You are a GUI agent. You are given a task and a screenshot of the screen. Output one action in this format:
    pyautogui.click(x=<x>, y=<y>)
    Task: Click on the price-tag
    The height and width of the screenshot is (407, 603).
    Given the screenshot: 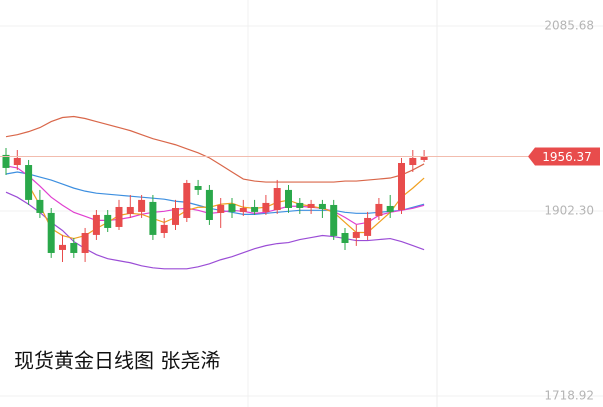 What is the action you would take?
    pyautogui.click(x=564, y=156)
    